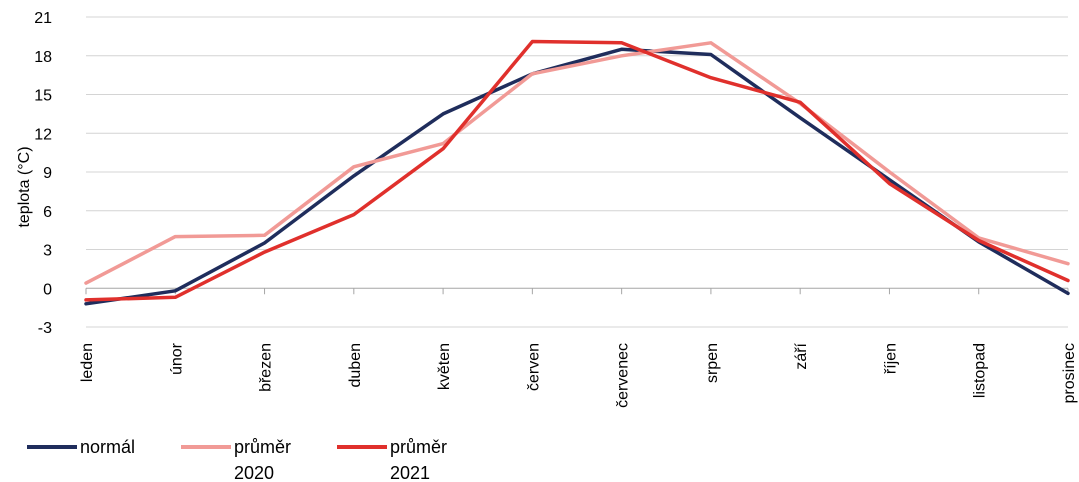 The height and width of the screenshot is (482, 1079). I want to click on y-tick-label: 6, so click(47, 212).